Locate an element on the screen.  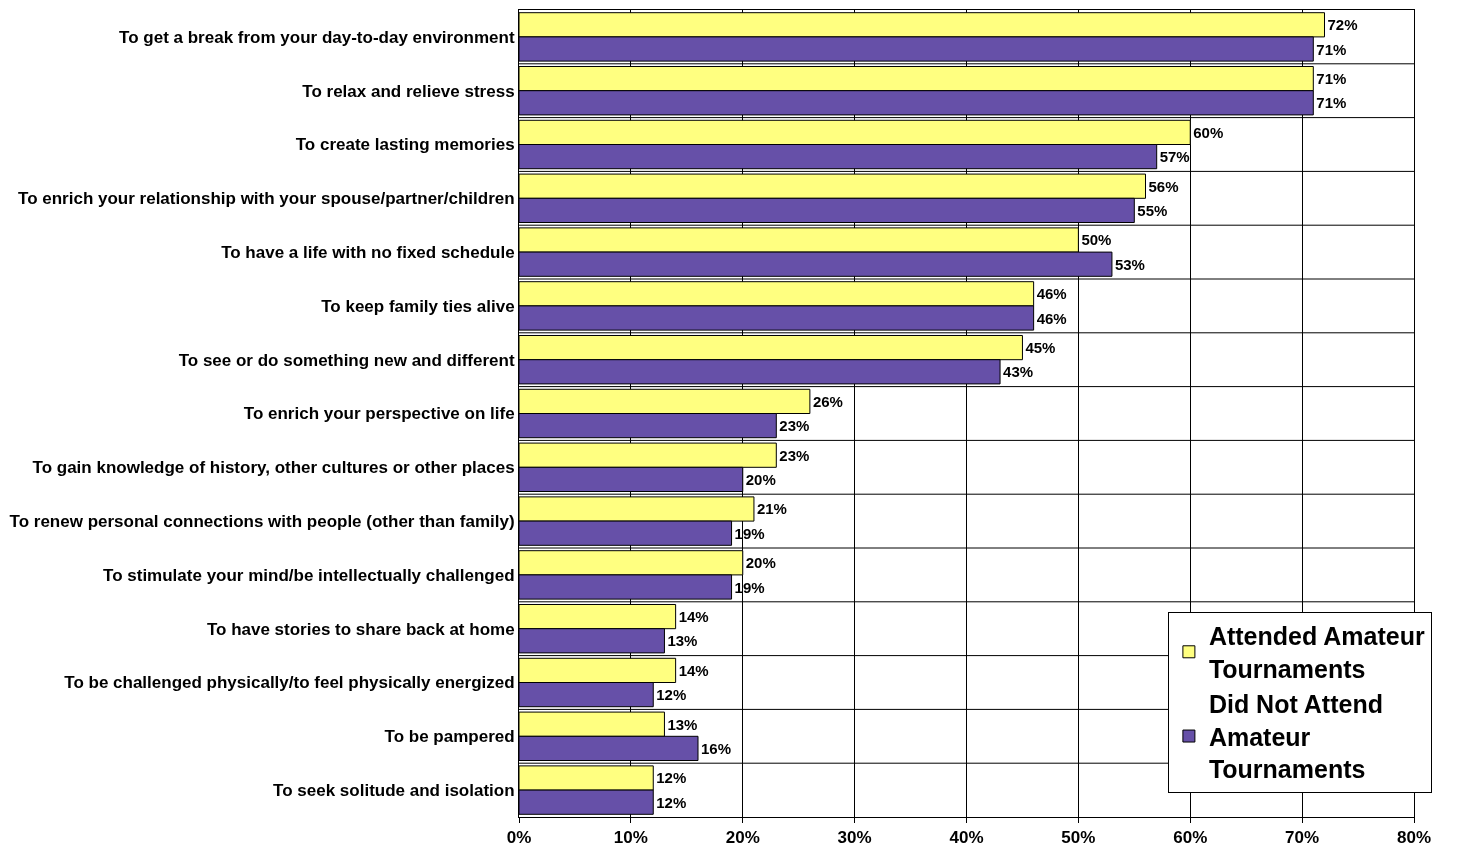
data-label: 50% is located at coordinates (1096, 240).